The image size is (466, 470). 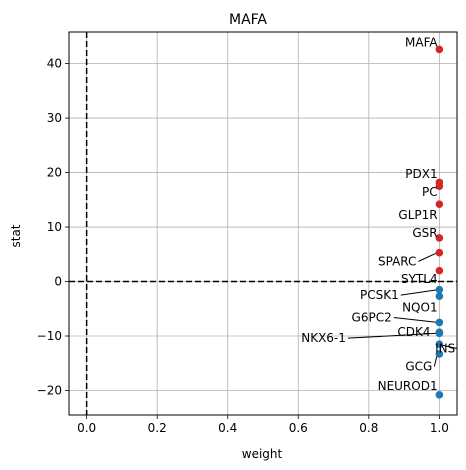 What do you see at coordinates (439, 428) in the screenshot?
I see `x-tick-label: 1.0` at bounding box center [439, 428].